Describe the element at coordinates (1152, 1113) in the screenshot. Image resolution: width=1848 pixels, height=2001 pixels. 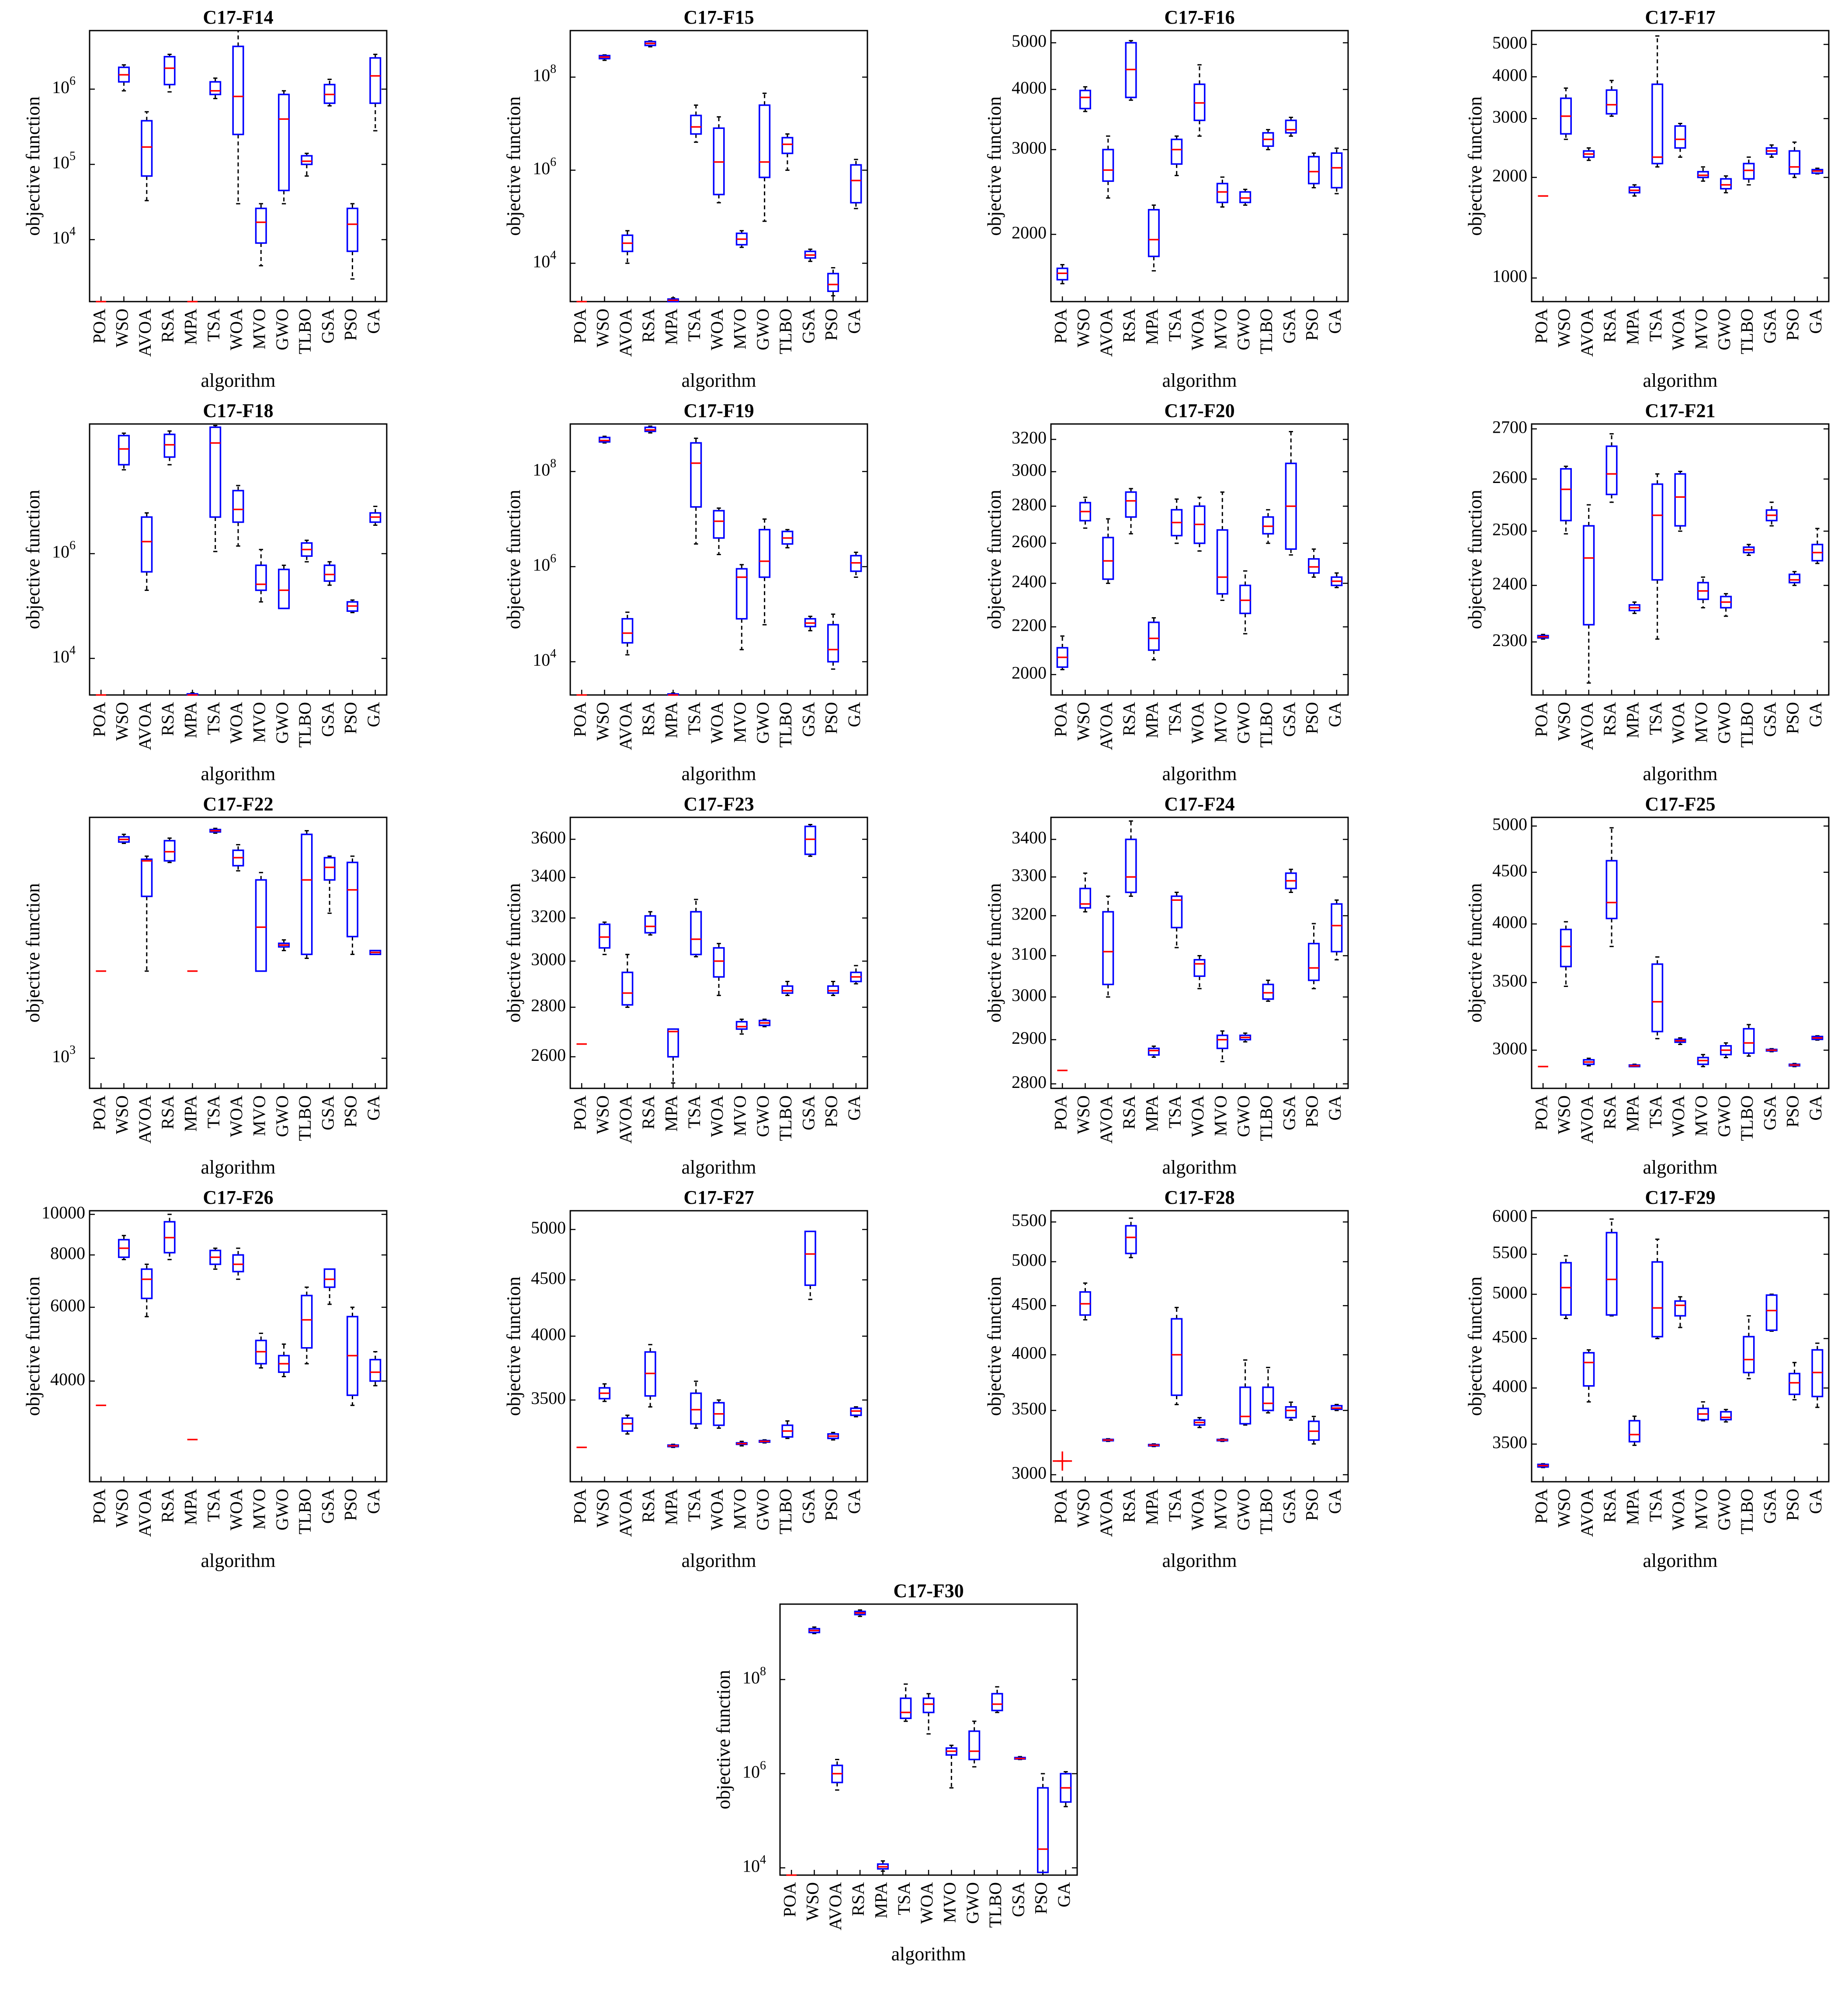
I see `x-tick-label: MPA` at that location.